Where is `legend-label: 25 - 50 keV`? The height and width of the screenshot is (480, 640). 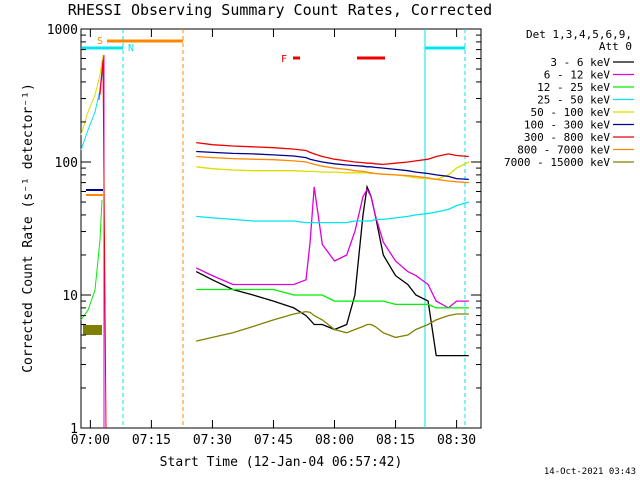
legend-label: 25 - 50 keV is located at coordinates (573, 100).